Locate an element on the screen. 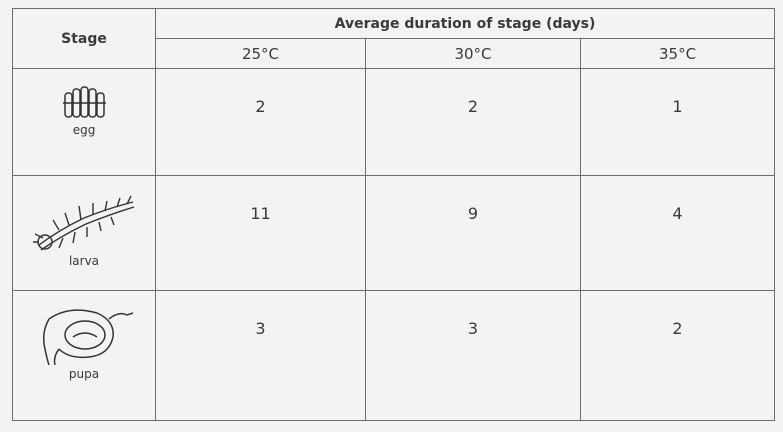 Image resolution: width=783 pixels, height=432 pixels. stage-cell: pupa is located at coordinates (84, 355).